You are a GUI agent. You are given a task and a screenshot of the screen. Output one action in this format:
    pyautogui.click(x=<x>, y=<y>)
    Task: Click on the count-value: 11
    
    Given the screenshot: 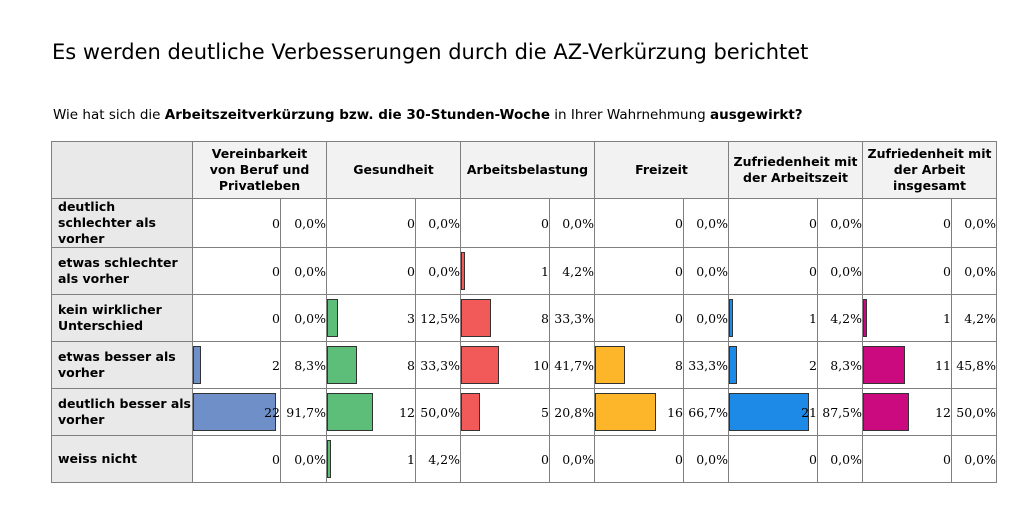 What is the action you would take?
    pyautogui.click(x=943, y=365)
    